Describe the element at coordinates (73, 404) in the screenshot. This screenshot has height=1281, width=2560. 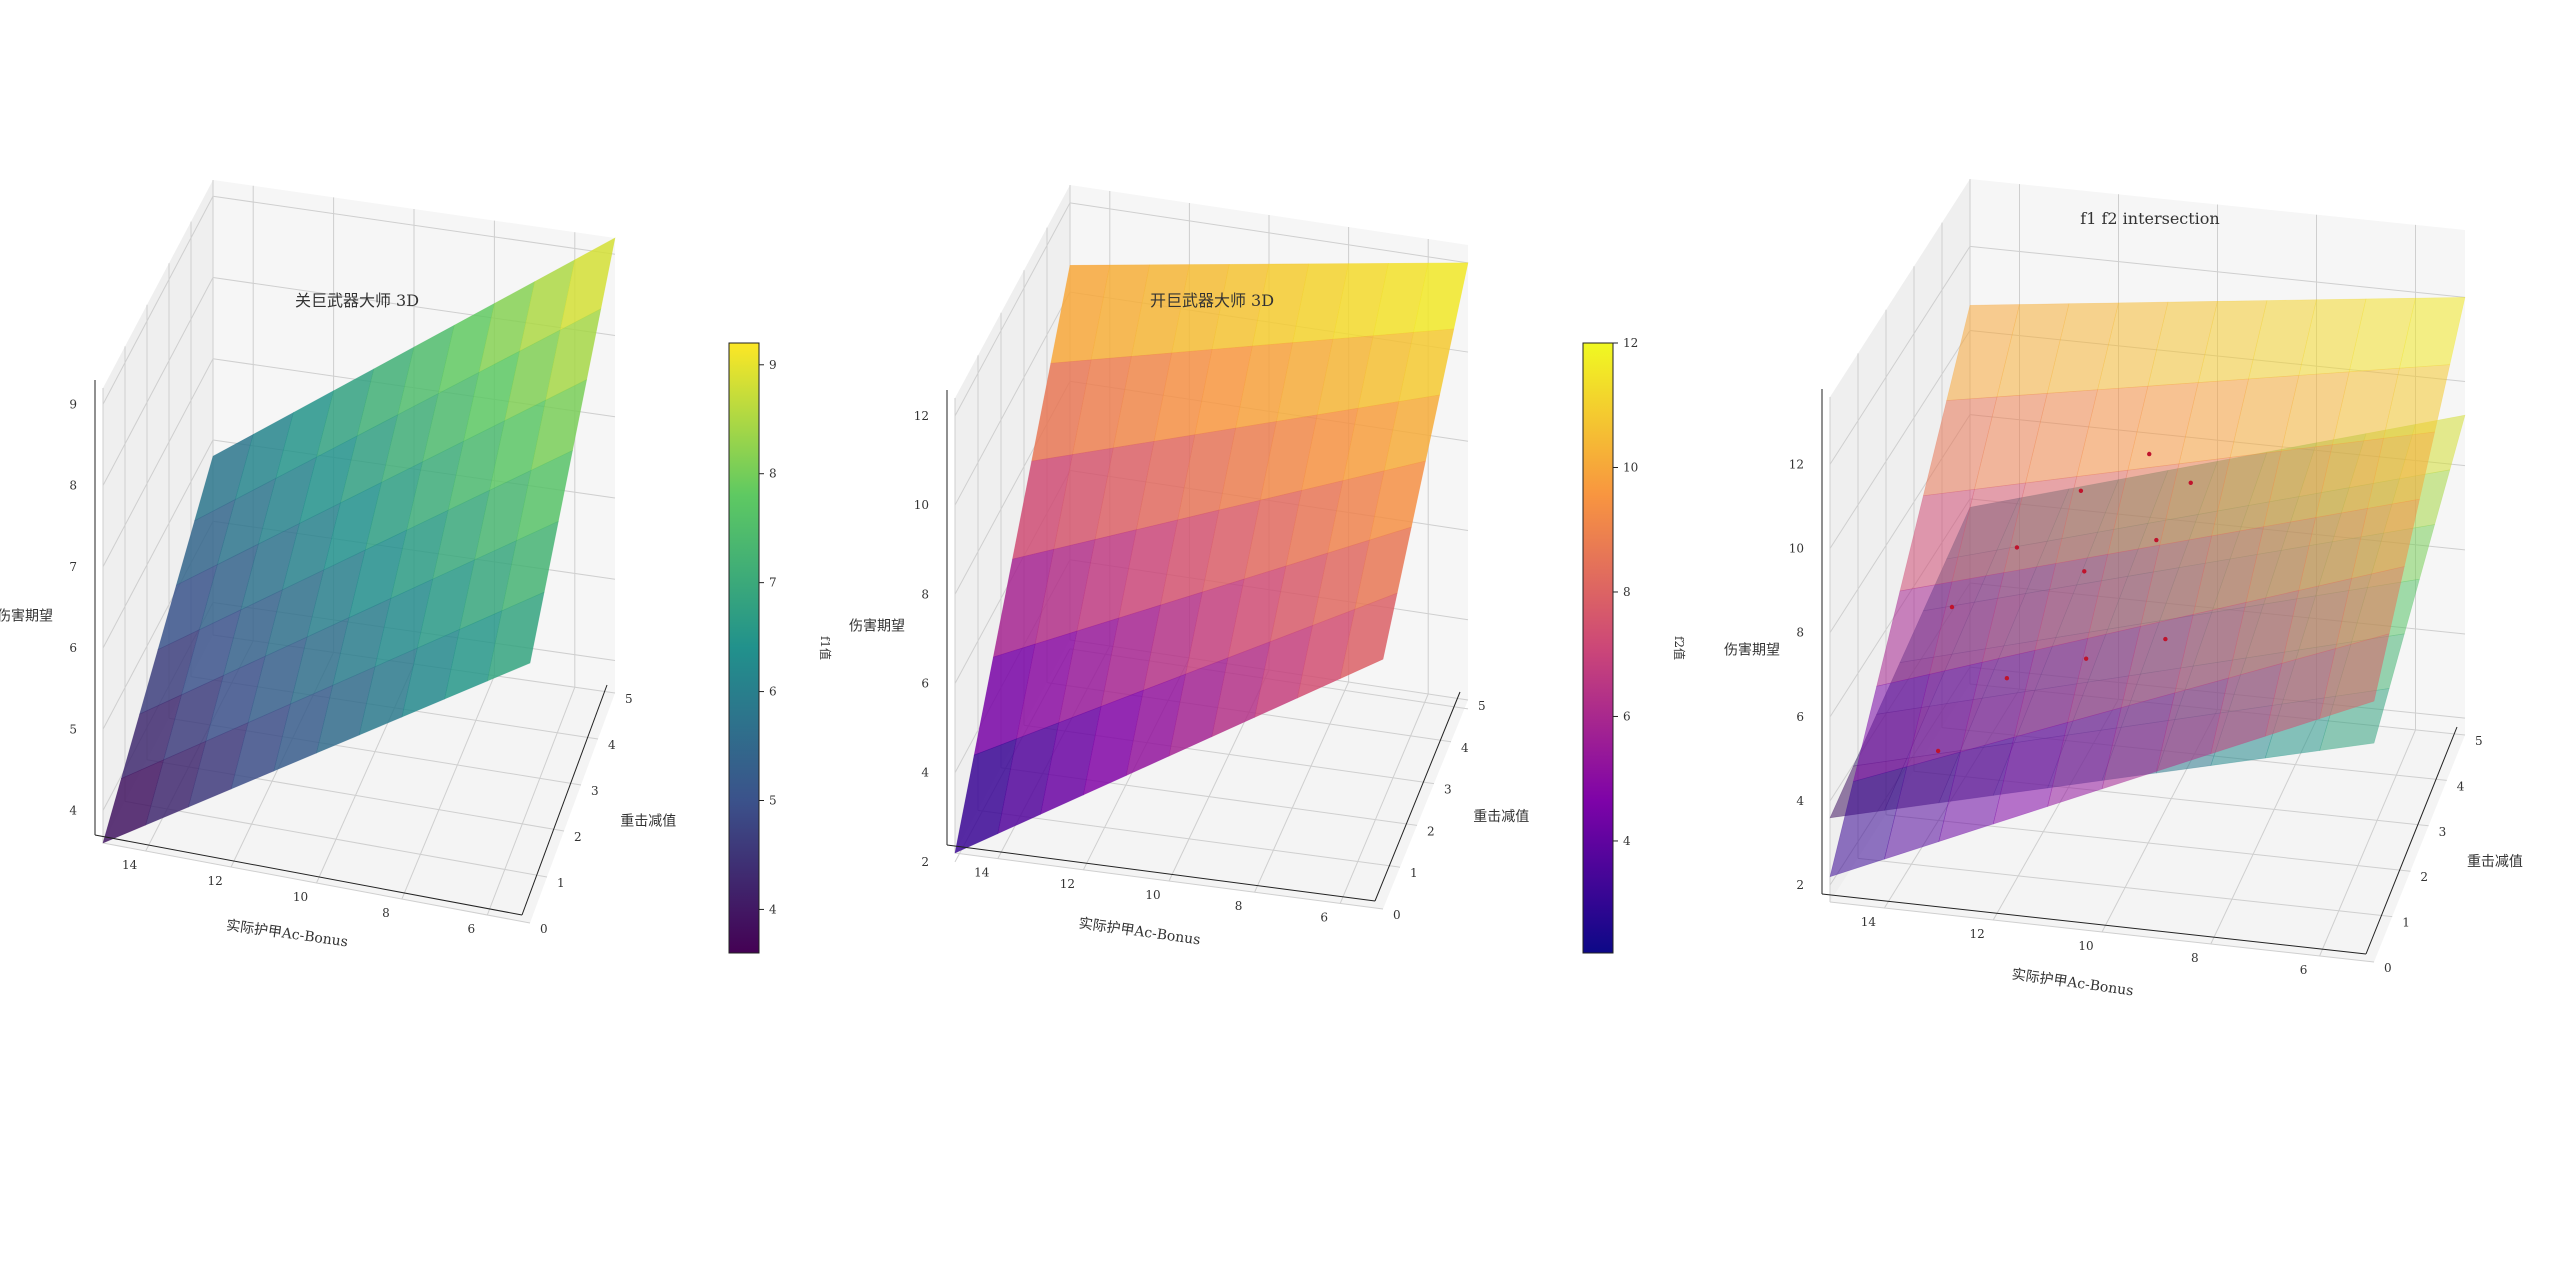
I see `z-tick-label: 9` at that location.